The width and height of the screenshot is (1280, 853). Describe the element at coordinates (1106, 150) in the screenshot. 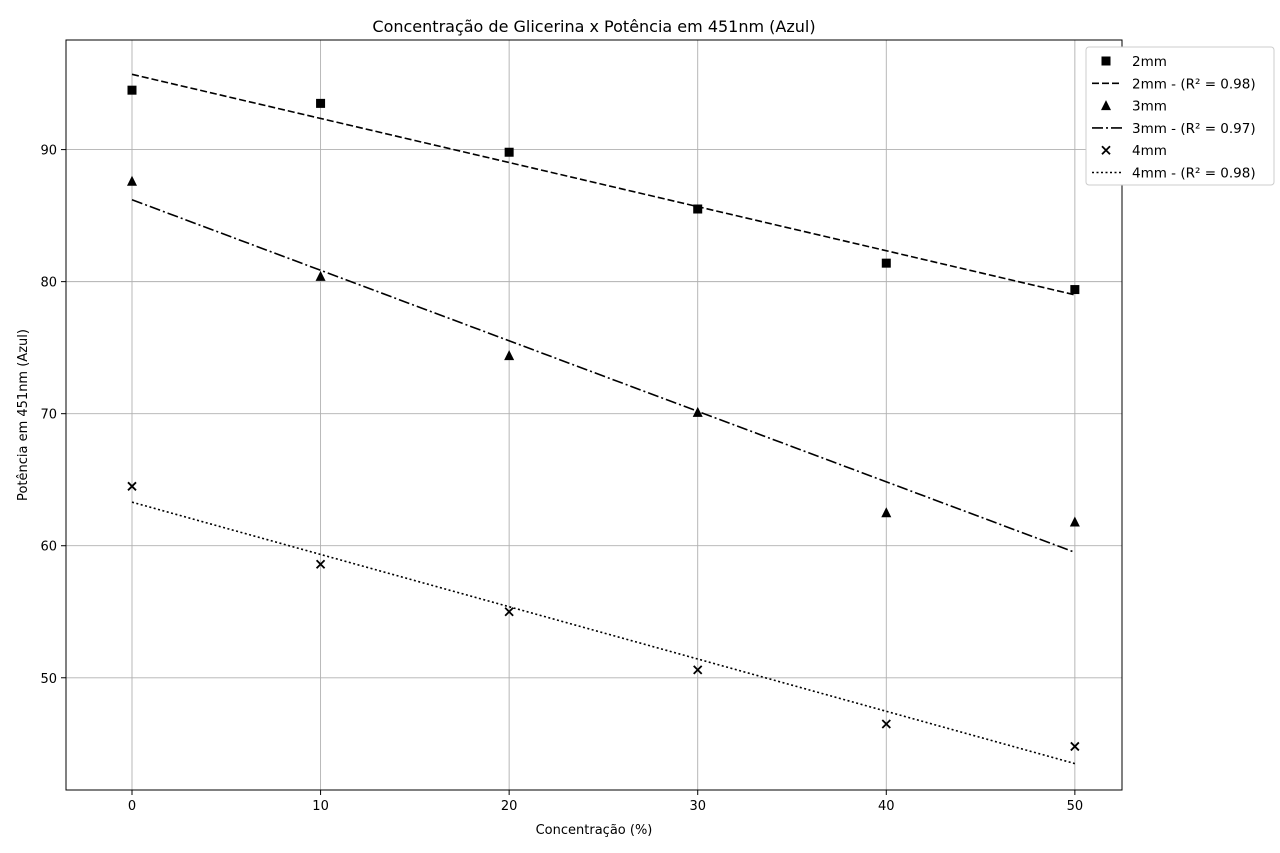

I see `legend-marker-4mm` at that location.